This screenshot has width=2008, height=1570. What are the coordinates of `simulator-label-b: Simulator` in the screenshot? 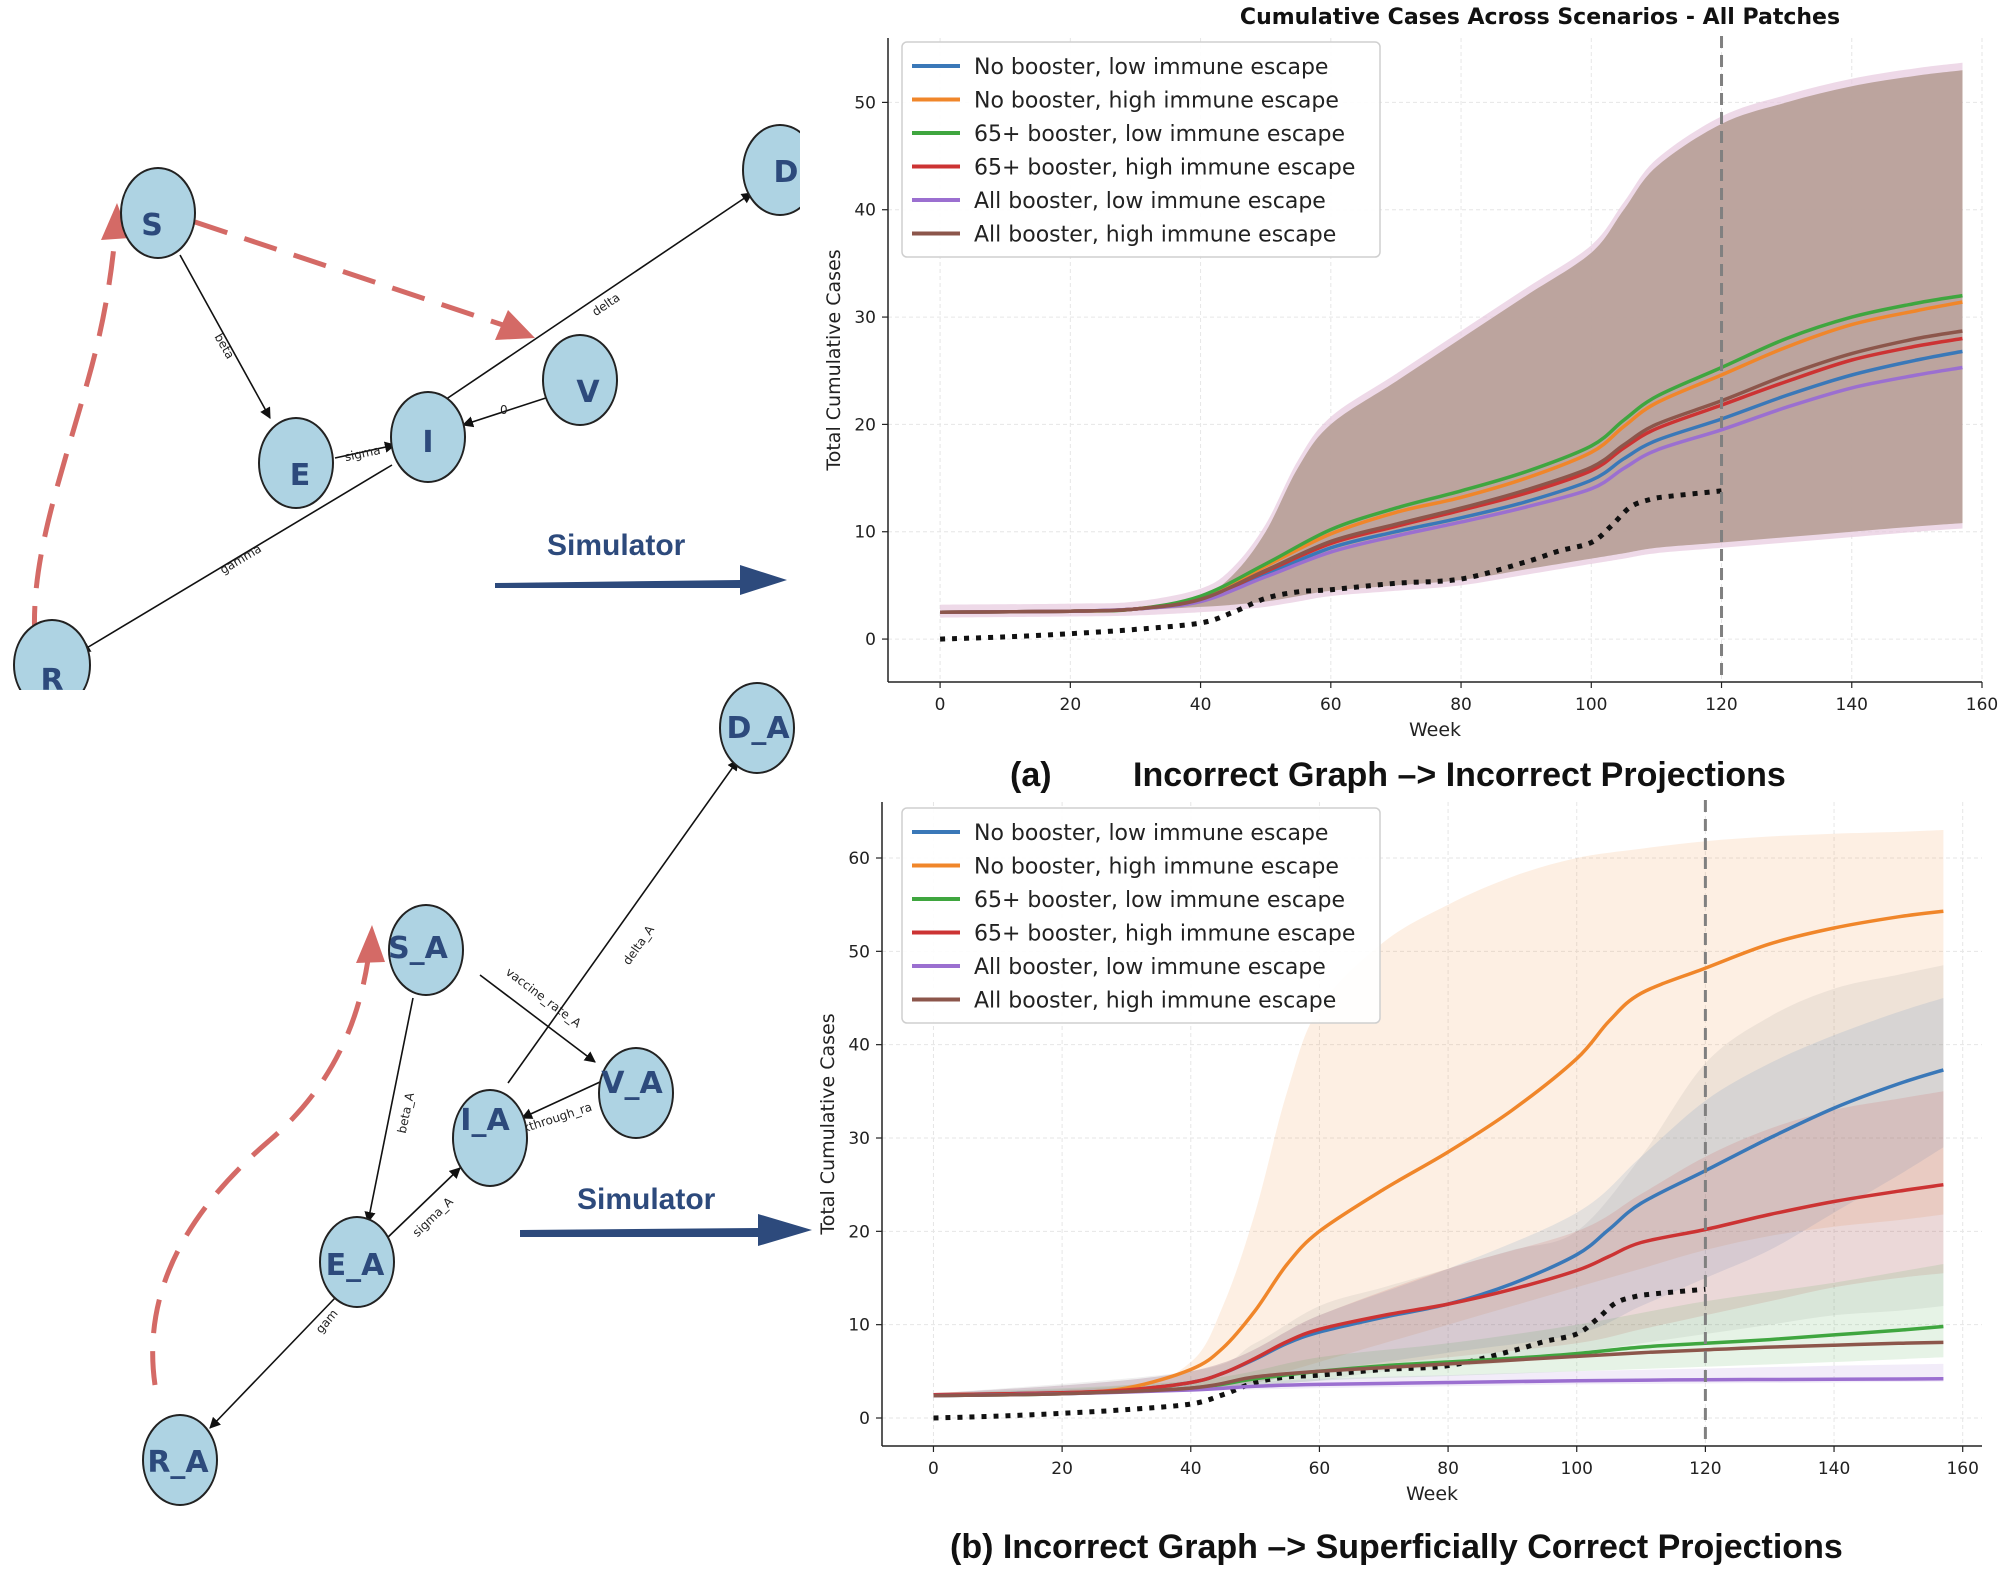 It's located at (646, 1199).